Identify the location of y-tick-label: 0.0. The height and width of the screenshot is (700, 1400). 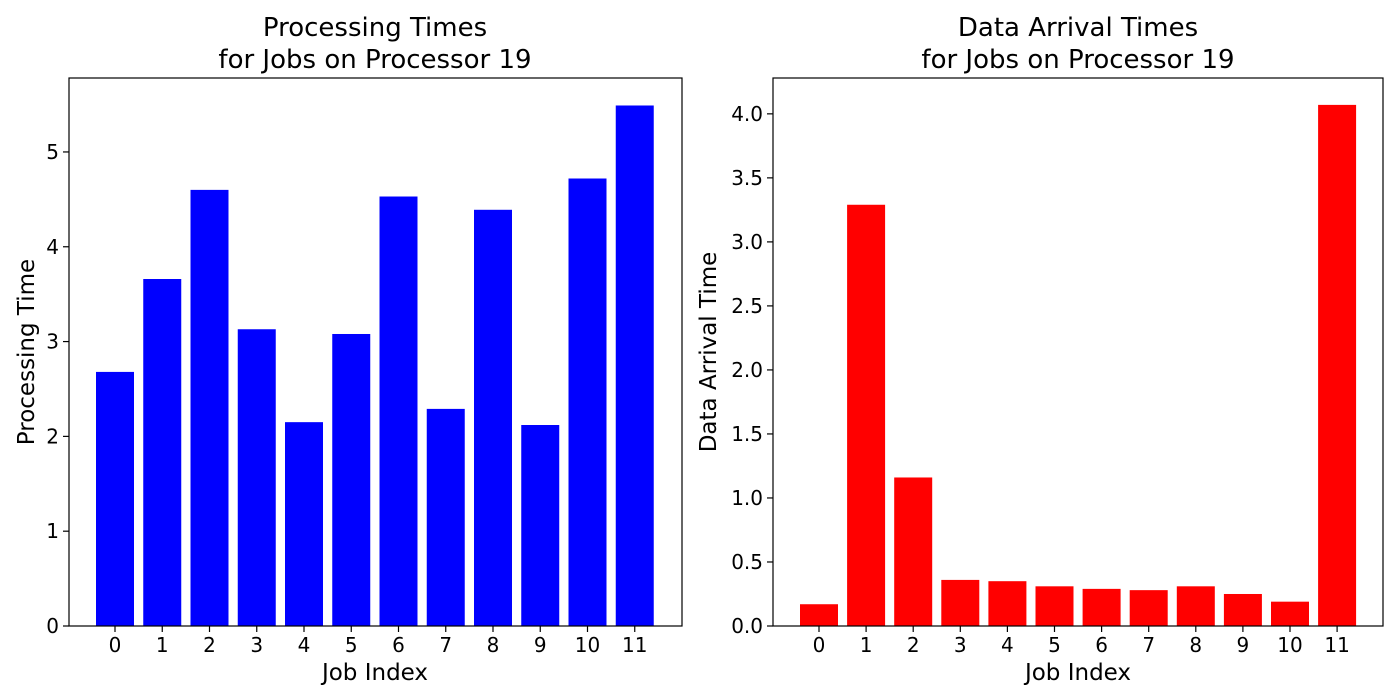
(747, 626).